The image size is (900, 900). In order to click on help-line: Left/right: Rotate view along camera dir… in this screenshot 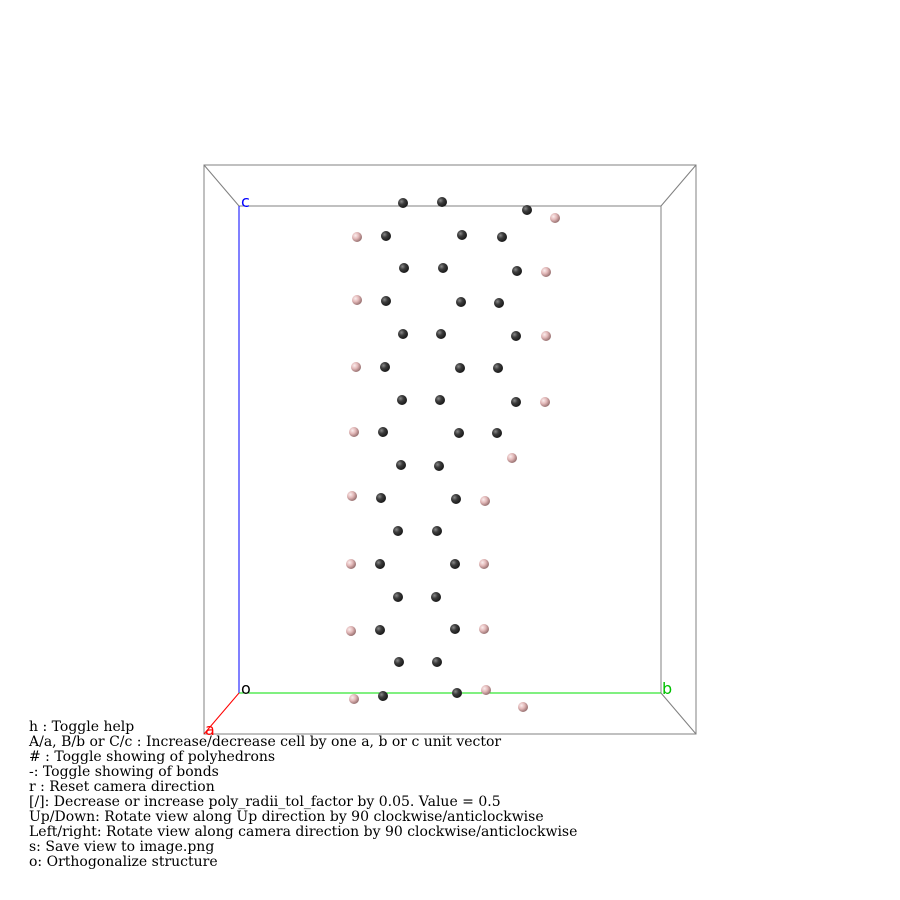, I will do `click(303, 832)`.